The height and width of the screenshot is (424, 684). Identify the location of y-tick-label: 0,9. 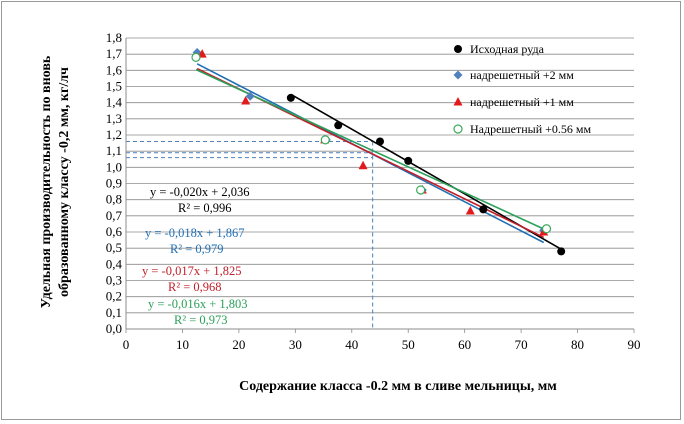
(114, 183).